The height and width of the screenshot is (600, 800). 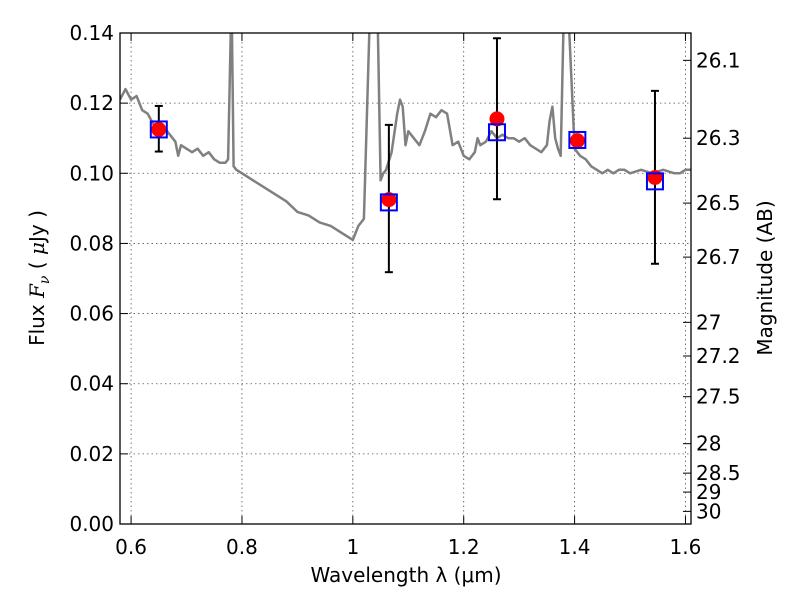 What do you see at coordinates (91, 384) in the screenshot?
I see `y-tick-label: 0.04` at bounding box center [91, 384].